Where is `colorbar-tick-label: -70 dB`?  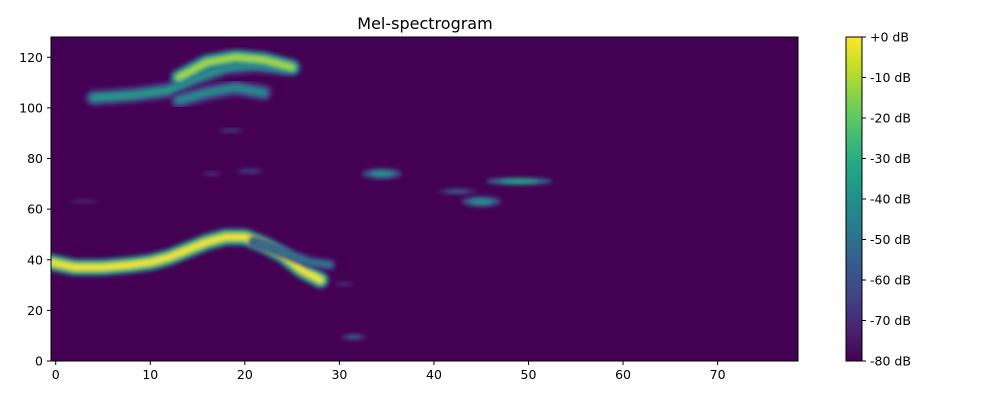 colorbar-tick-label: -70 dB is located at coordinates (890, 320).